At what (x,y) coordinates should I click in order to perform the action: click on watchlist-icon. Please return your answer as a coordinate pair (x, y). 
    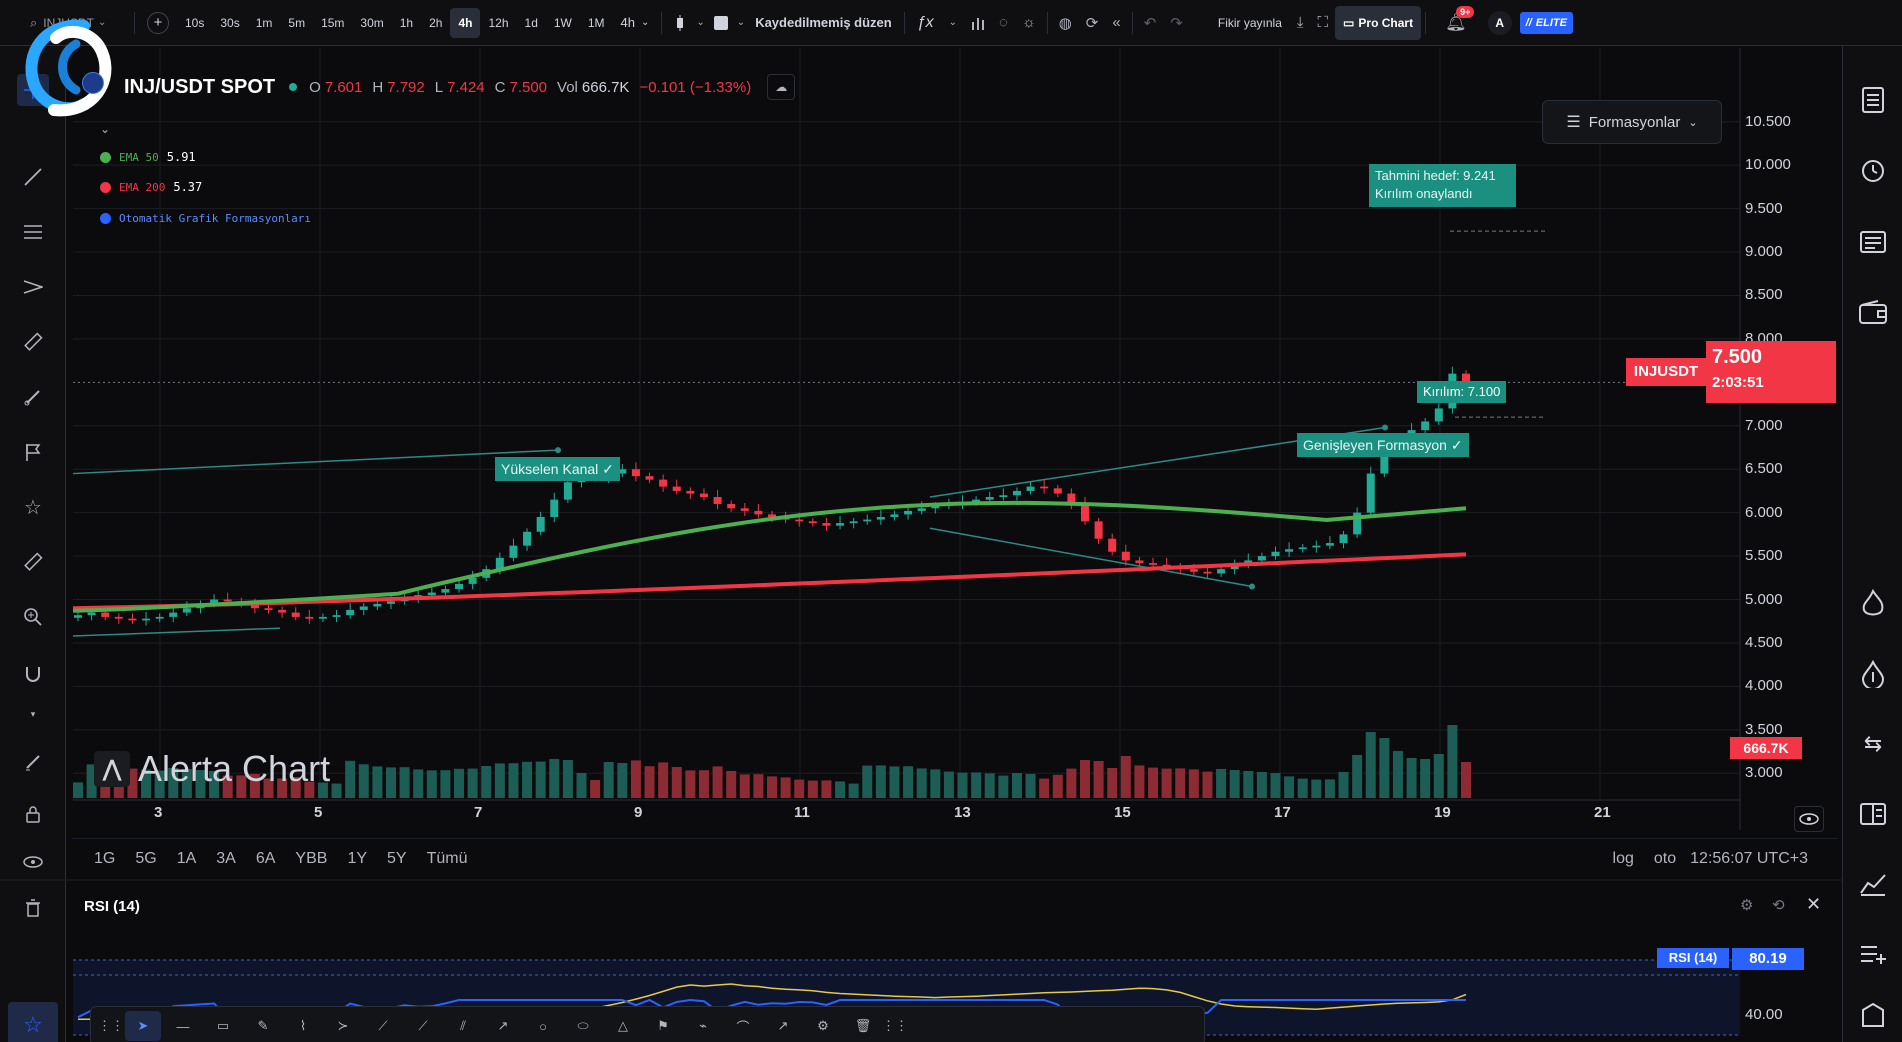
    Looking at the image, I should click on (1873, 100).